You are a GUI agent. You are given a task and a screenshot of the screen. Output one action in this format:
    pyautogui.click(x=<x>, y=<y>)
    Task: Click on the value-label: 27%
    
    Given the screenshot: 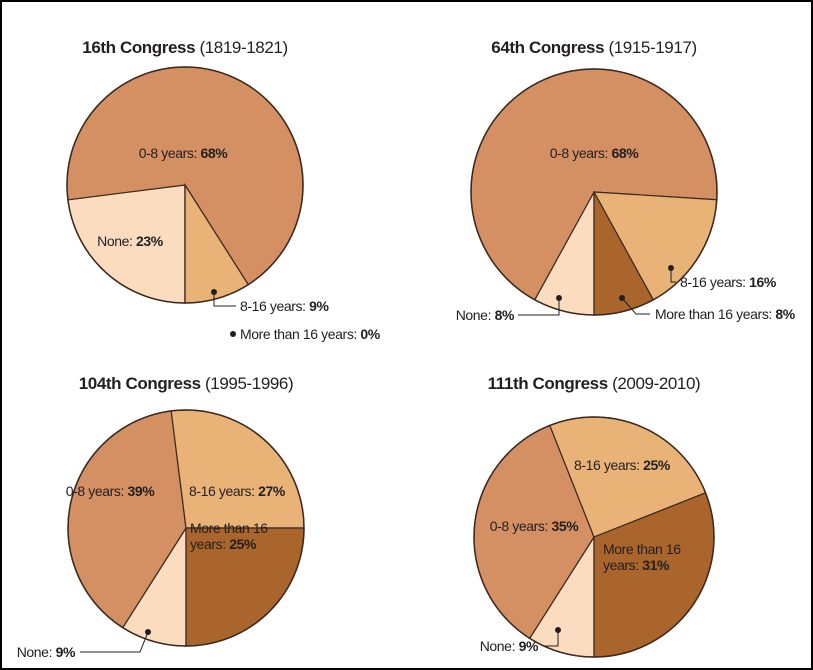 What is the action you would take?
    pyautogui.click(x=271, y=491)
    